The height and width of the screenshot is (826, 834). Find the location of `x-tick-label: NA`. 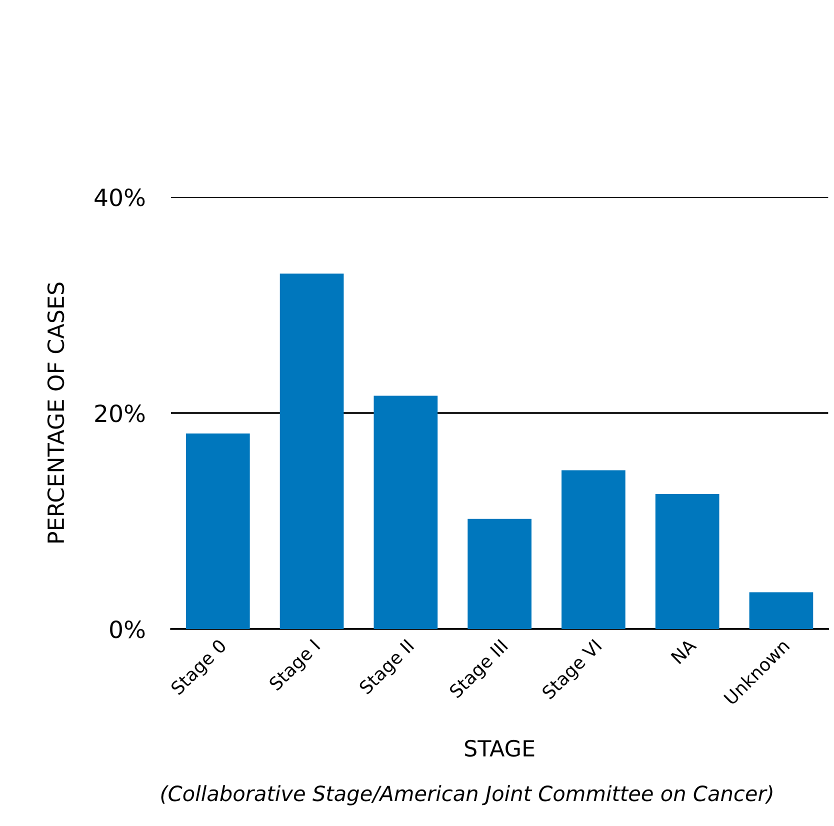

x-tick-label: NA is located at coordinates (683, 651).